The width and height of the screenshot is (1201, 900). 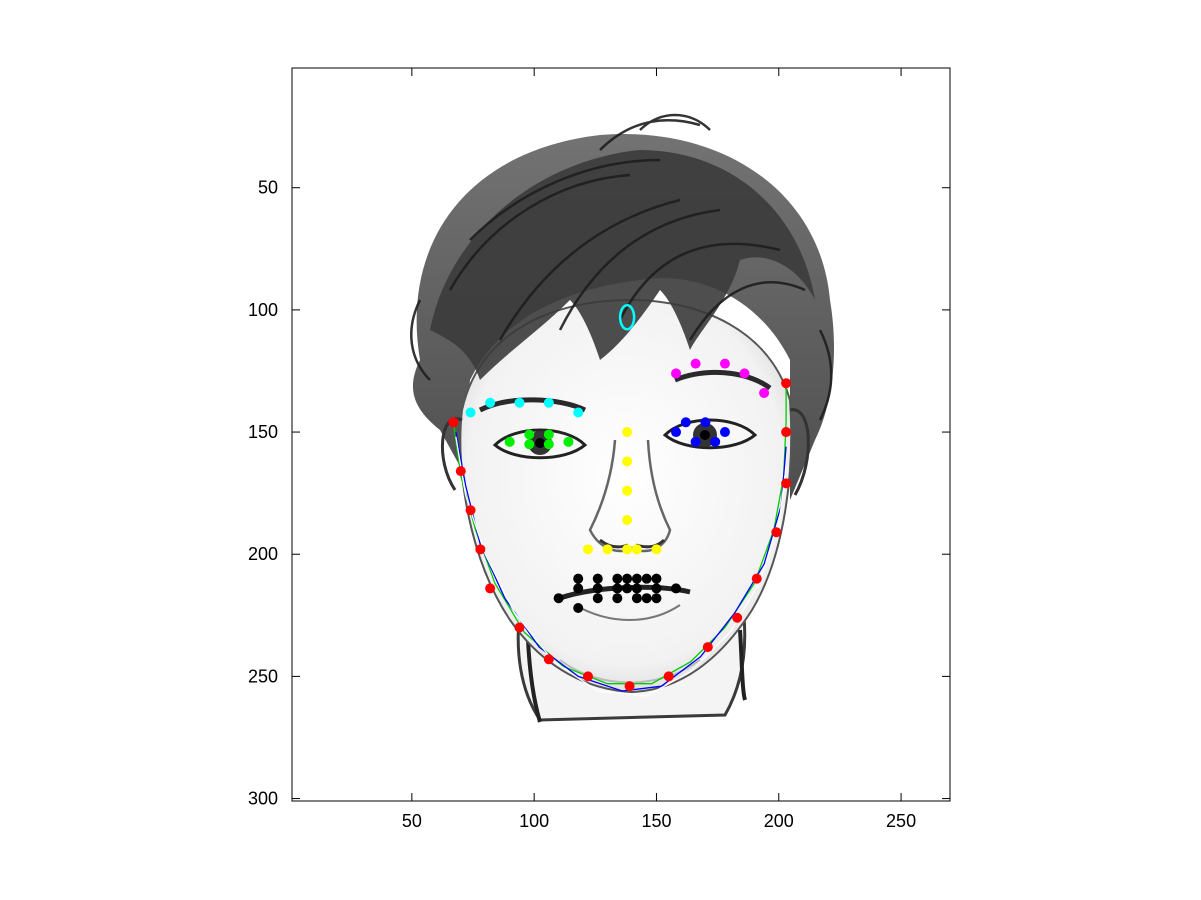 I want to click on landmark-point-s5-p3, so click(x=627, y=520).